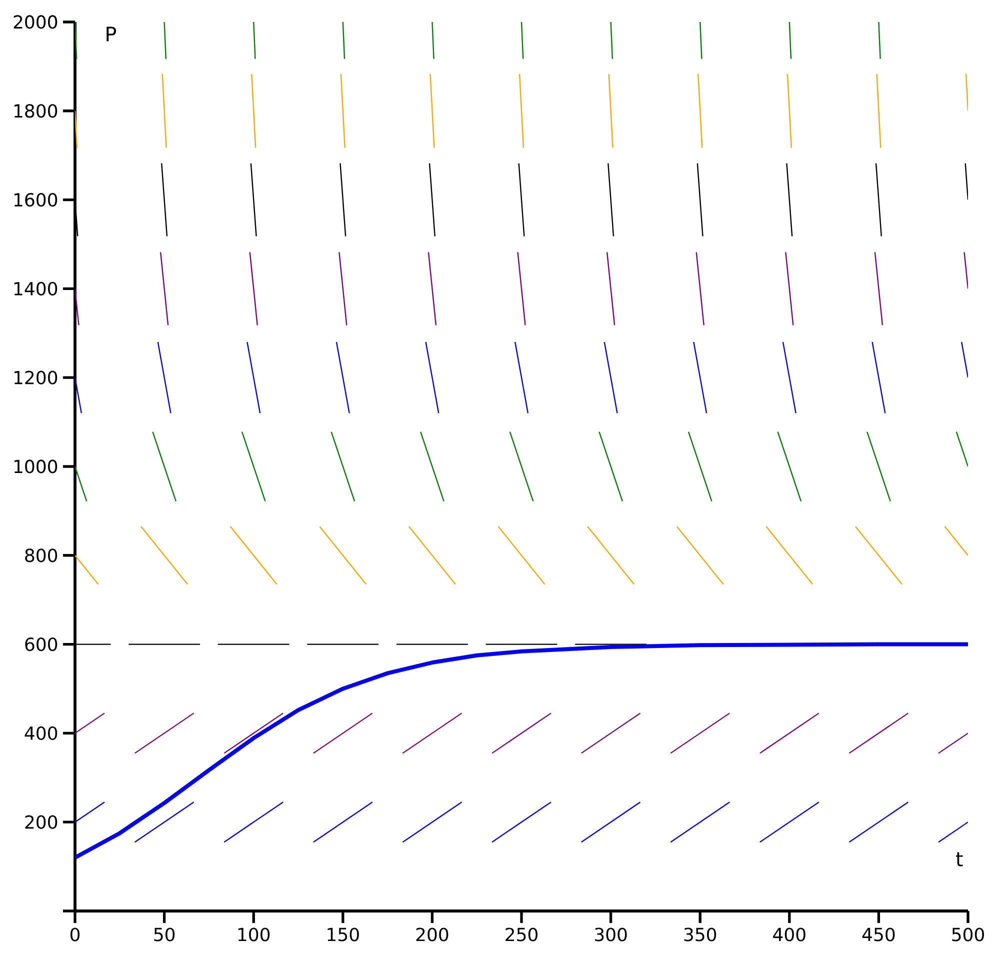  I want to click on x-tick-label: 200, so click(432, 935).